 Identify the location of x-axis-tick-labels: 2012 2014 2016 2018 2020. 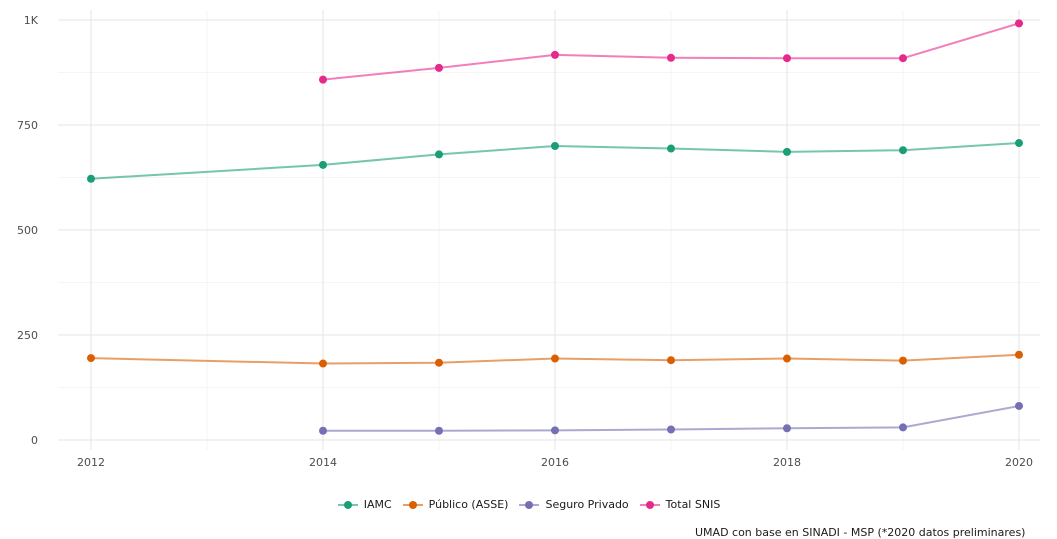
(555, 462).